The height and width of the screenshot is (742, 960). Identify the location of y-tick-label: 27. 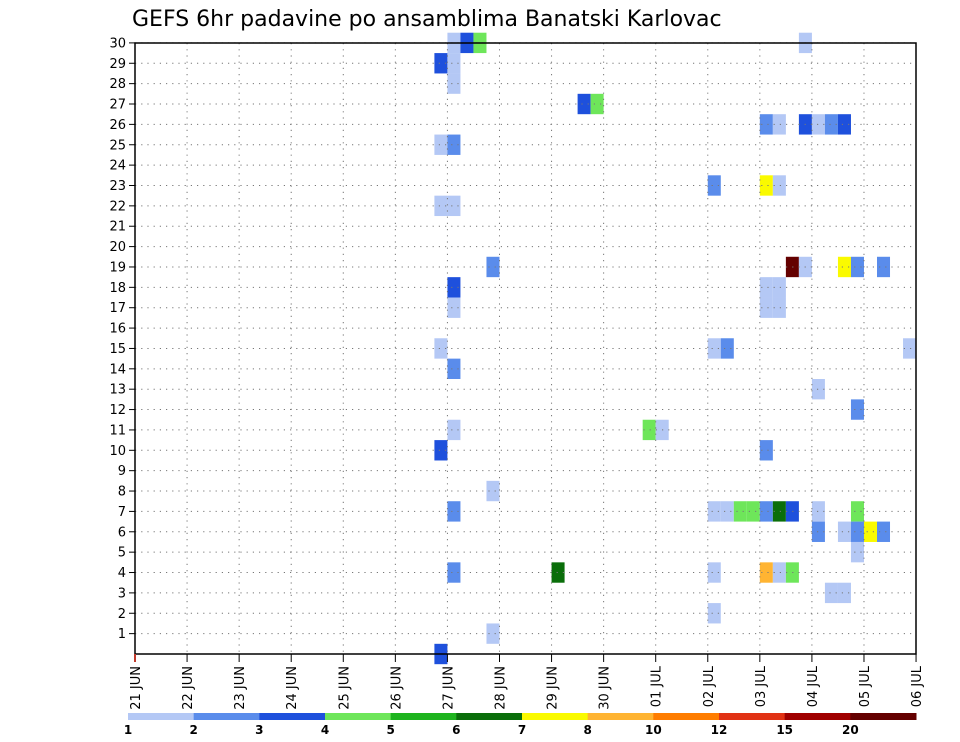
(117, 105).